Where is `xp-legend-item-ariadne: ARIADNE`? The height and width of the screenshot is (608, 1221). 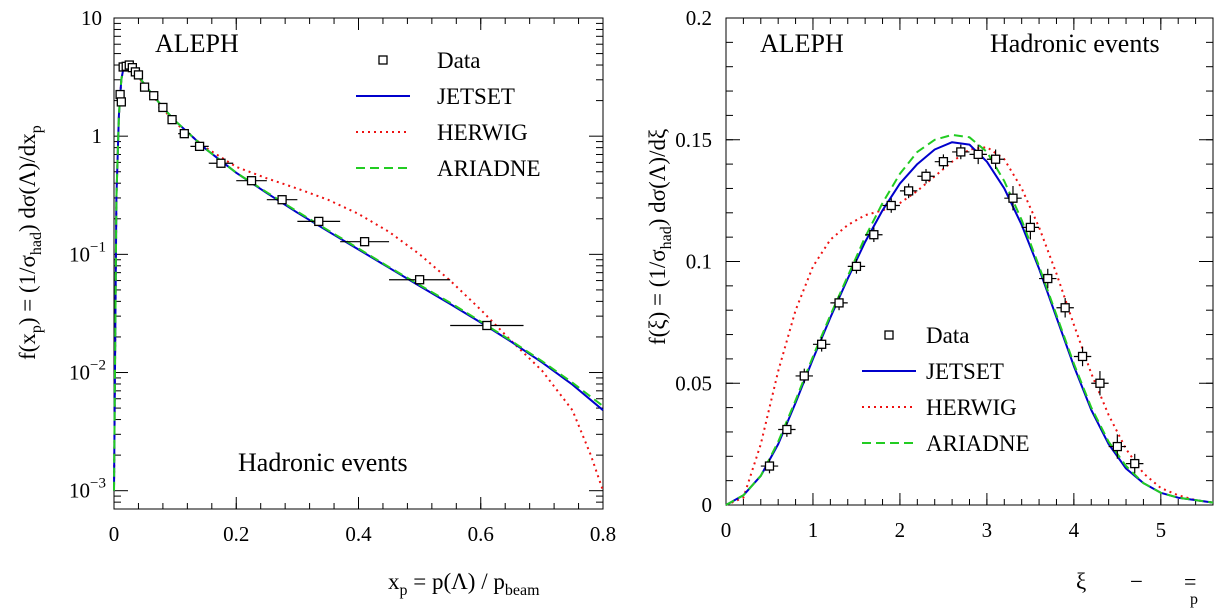
xp-legend-item-ariadne: ARIADNE is located at coordinates (448, 168).